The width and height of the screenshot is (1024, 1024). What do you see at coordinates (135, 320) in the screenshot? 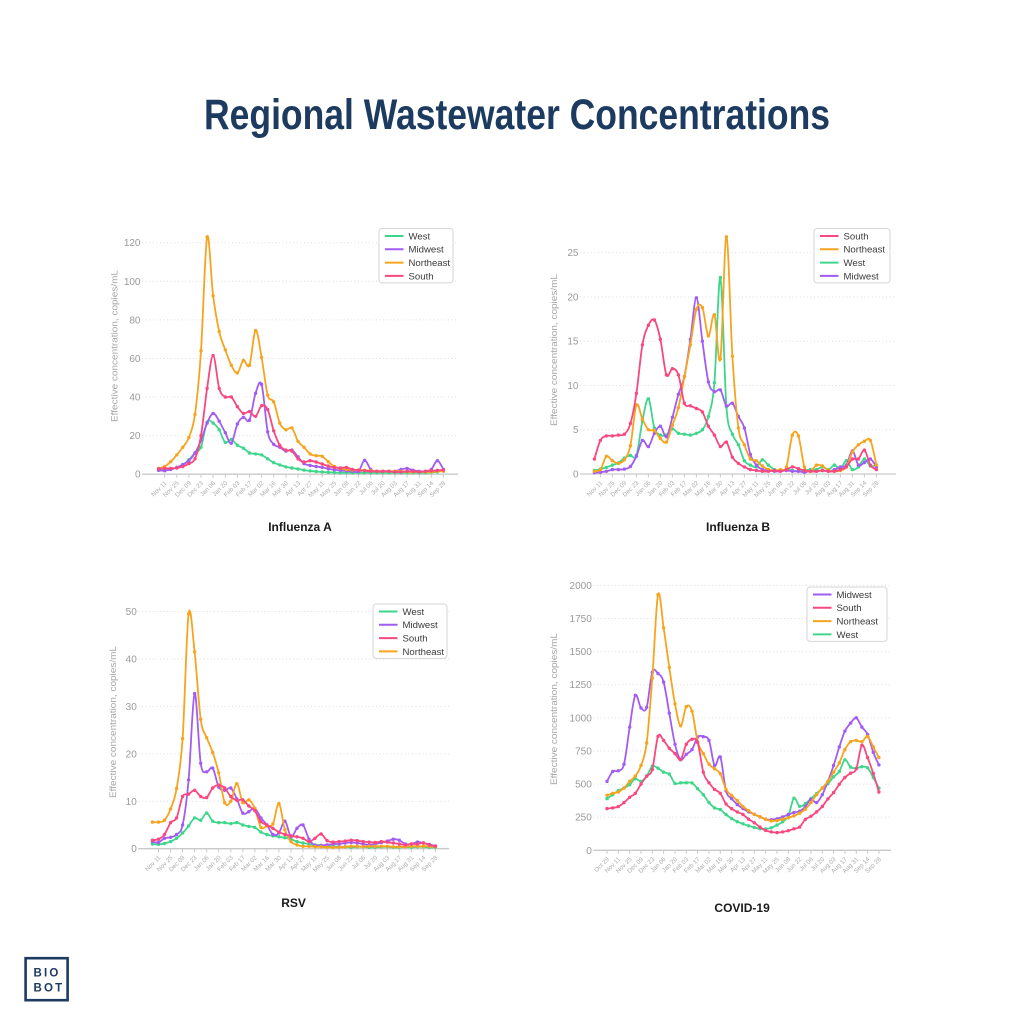
I see `svg-text: 80` at bounding box center [135, 320].